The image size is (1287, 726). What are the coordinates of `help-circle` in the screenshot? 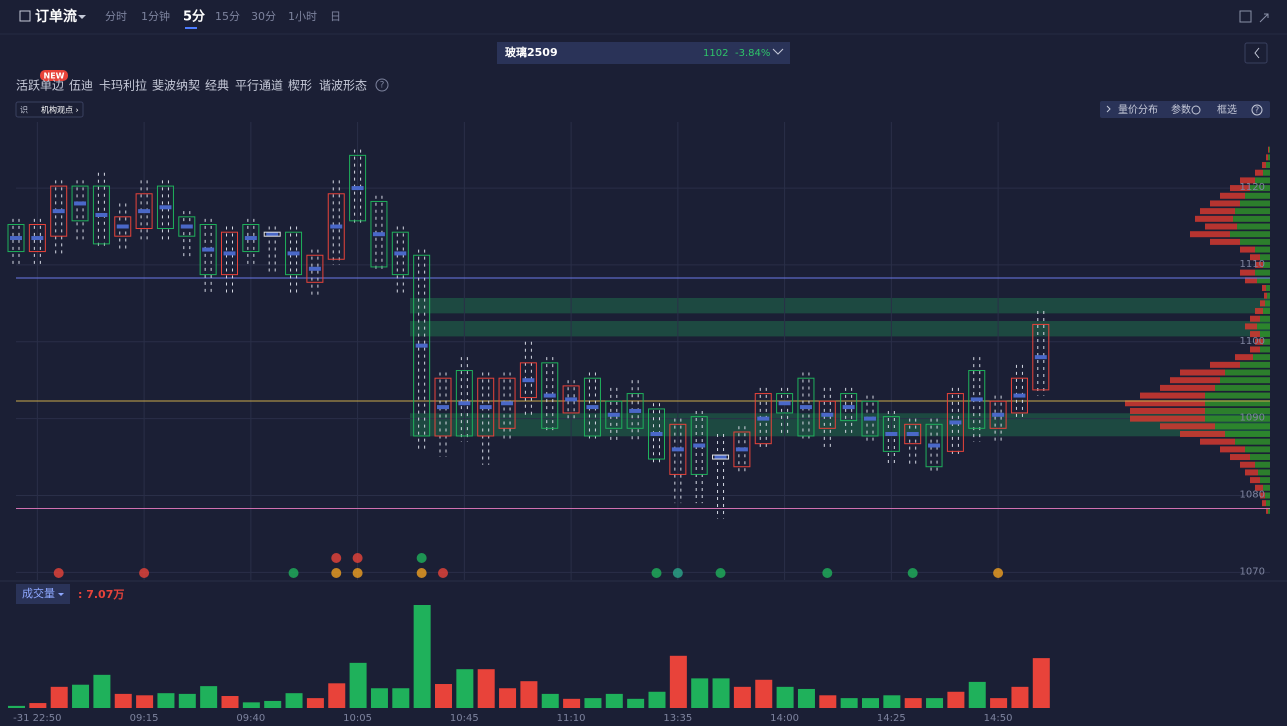 It's located at (382, 85).